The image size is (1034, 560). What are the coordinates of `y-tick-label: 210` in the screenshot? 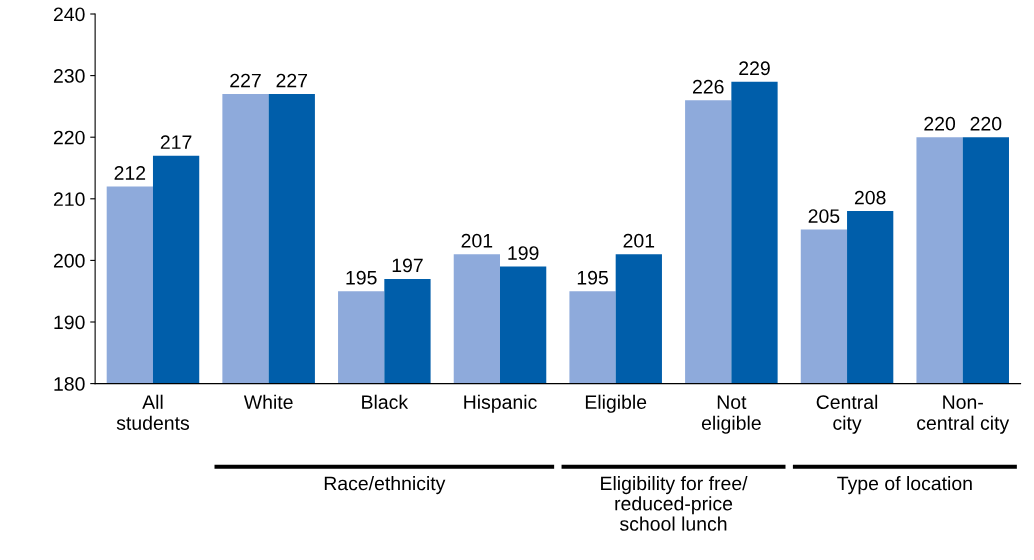 It's located at (69, 199).